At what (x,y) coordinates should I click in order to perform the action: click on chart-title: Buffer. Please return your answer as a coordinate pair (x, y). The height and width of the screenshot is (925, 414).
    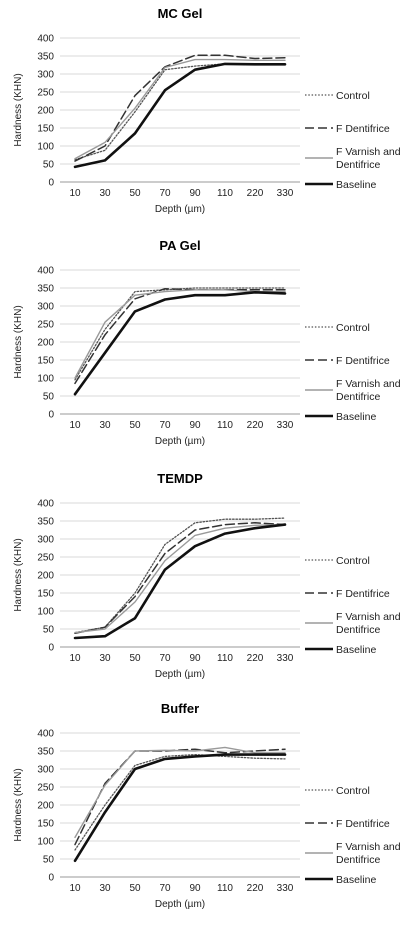
    Looking at the image, I should click on (180, 708).